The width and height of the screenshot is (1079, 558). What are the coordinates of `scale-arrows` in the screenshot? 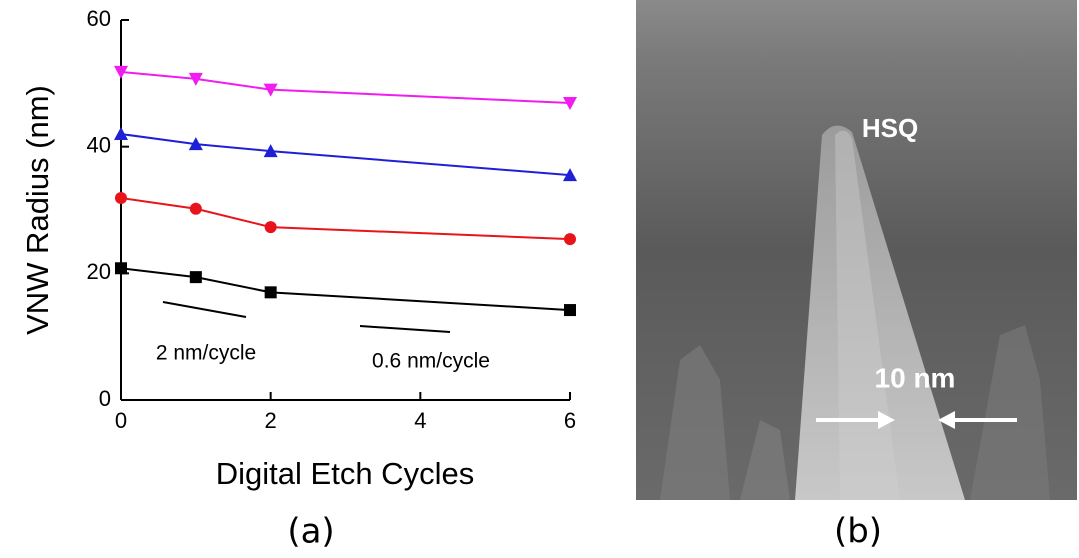 It's located at (916, 420).